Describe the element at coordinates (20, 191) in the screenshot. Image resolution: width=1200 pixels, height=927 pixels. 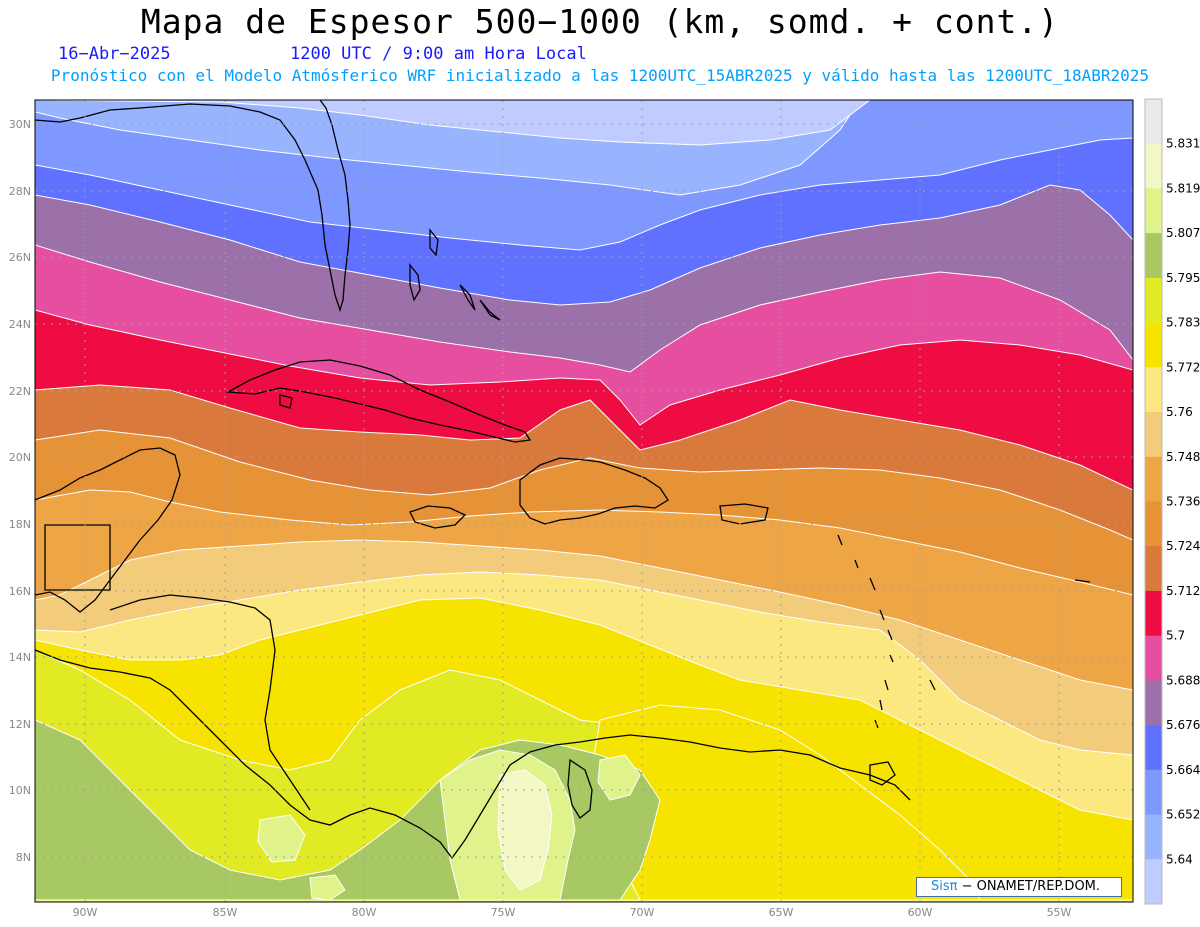
I see `lat-label: 28N` at that location.